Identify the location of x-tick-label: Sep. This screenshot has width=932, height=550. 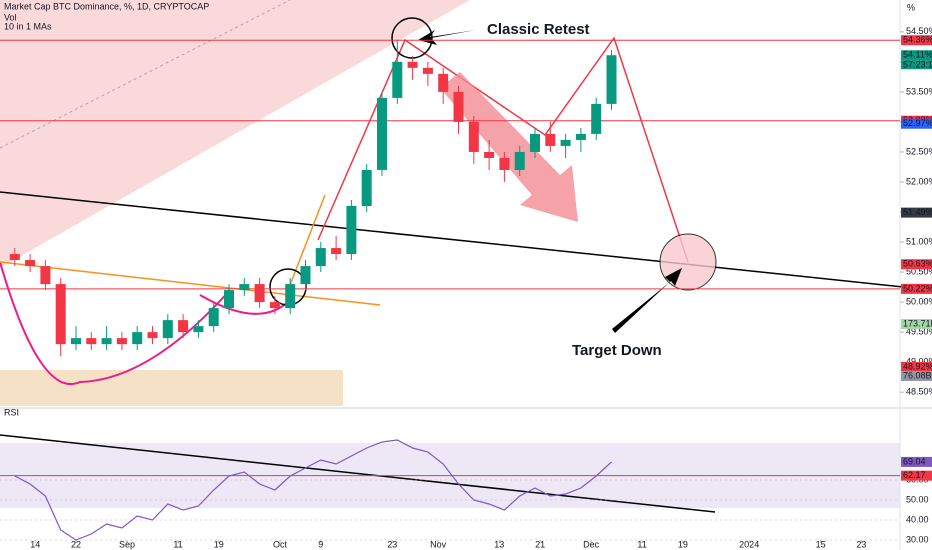
(127, 544).